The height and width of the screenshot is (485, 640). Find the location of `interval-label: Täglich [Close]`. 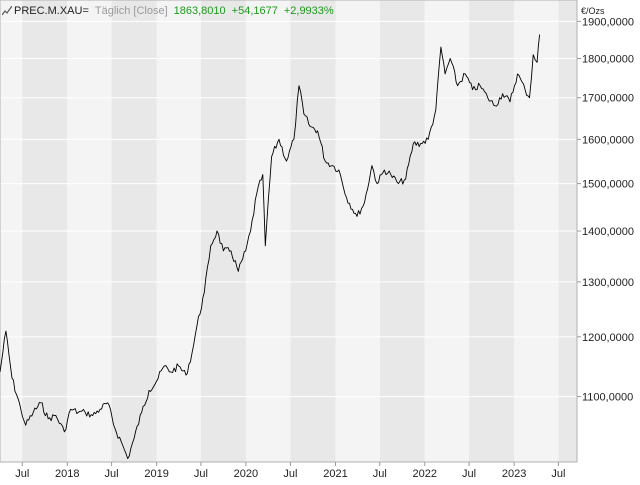

interval-label: Täglich [Close] is located at coordinates (131, 11).